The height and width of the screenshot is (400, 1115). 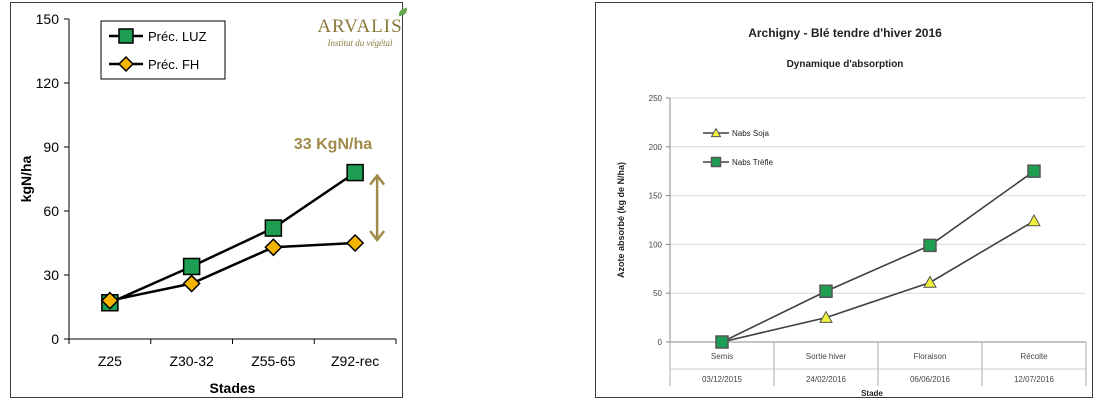 I want to click on x-tick-label: Z55-65, so click(x=273, y=361).